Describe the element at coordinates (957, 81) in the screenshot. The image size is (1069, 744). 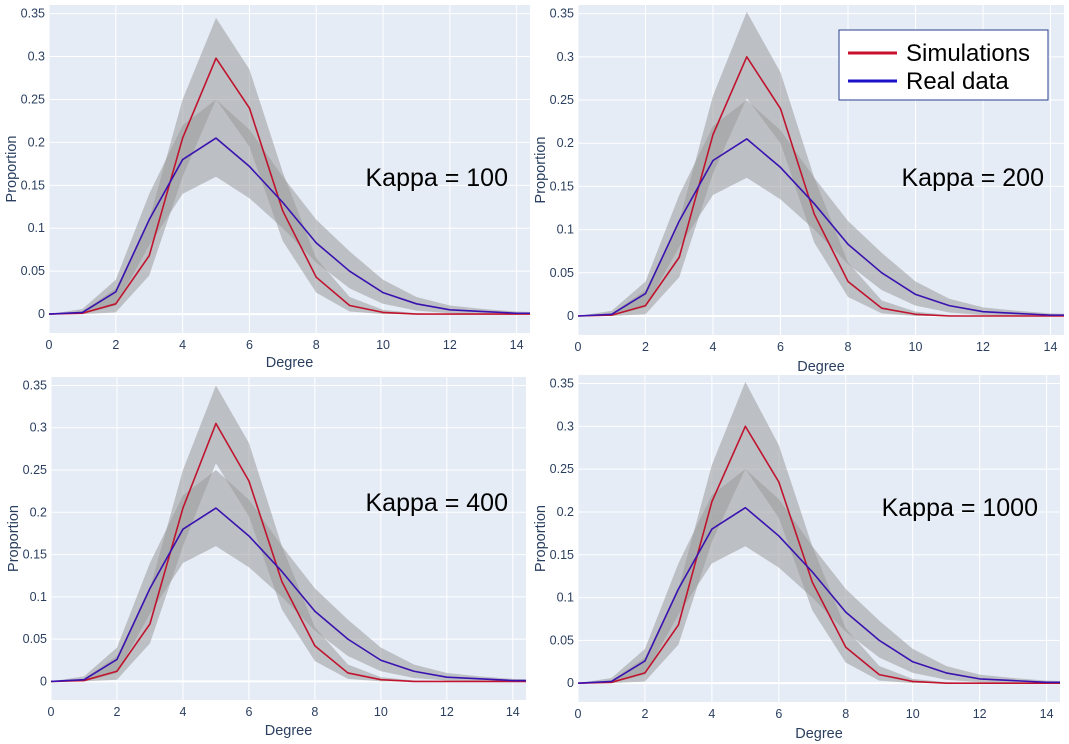
I see `legend-label: Real data` at that location.